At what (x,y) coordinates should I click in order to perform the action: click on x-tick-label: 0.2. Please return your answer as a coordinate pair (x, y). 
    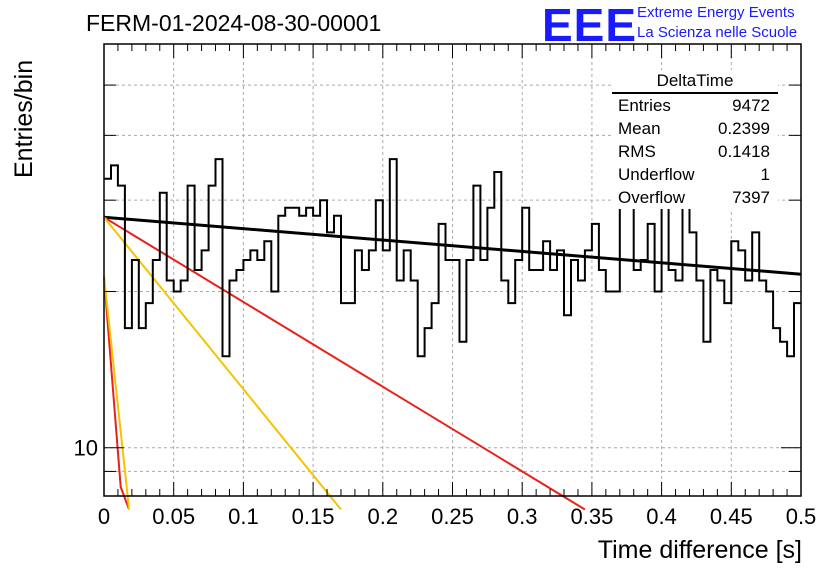
    Looking at the image, I should click on (383, 516).